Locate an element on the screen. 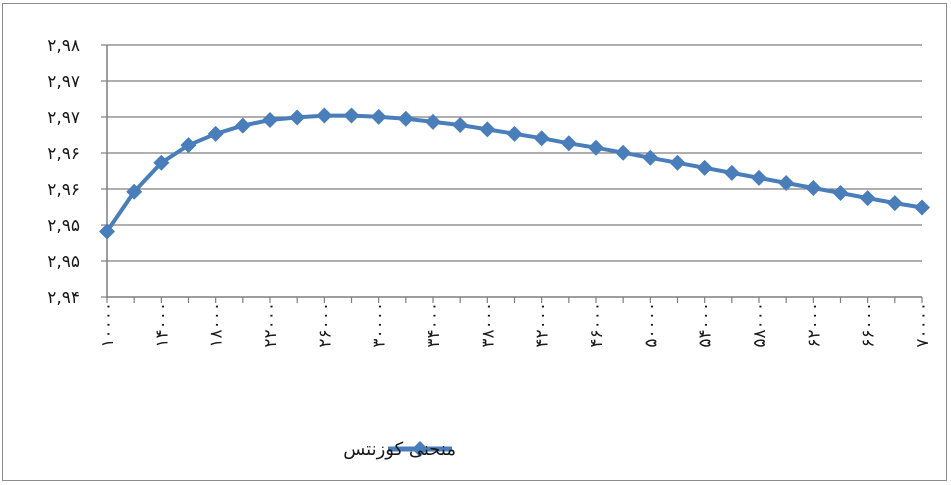 The width and height of the screenshot is (951, 485). x-tick-label: ۴۲۰۰۰ is located at coordinates (543, 325).